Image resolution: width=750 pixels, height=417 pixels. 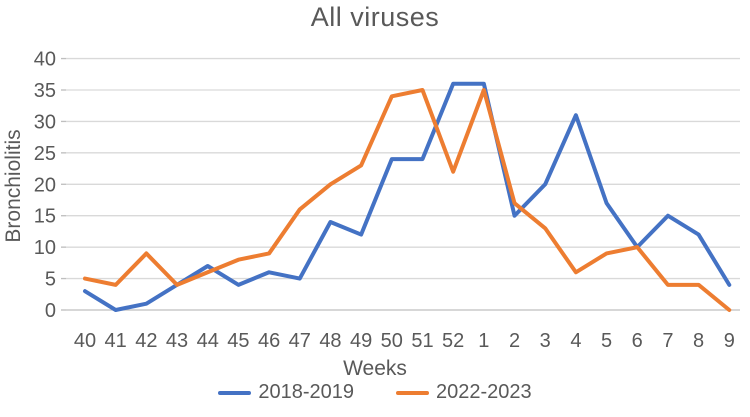 I want to click on x-tick-label: 42, so click(x=146, y=341).